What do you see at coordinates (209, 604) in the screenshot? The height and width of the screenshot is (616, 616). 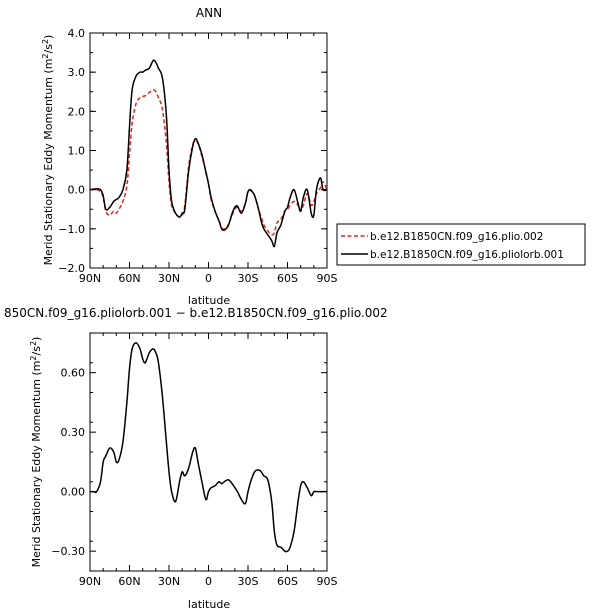 I see `bottom-x-label: latitude` at bounding box center [209, 604].